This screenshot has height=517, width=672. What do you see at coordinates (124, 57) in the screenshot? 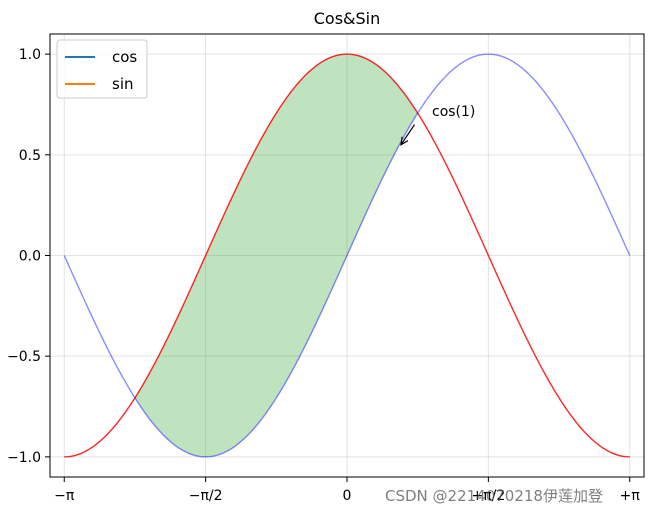
I see `legend-label-cos: cos` at bounding box center [124, 57].